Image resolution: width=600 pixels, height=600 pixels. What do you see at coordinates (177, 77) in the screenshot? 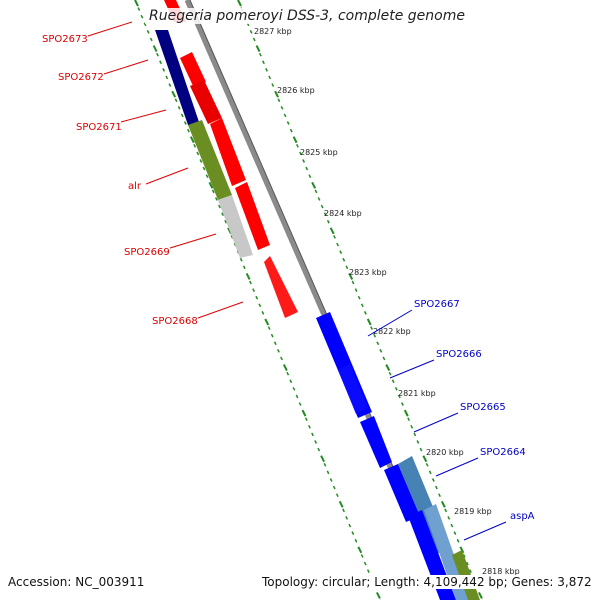
I see `gene-SPO2672` at bounding box center [177, 77].